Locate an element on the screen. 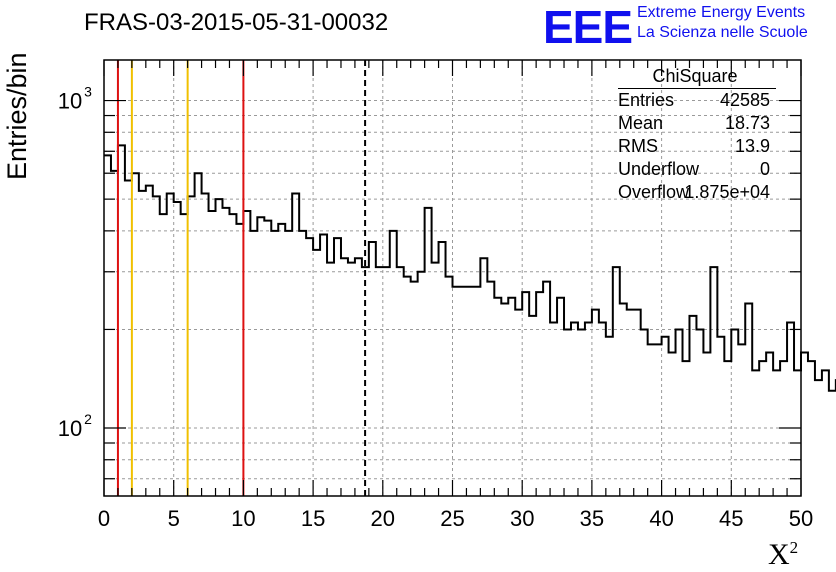 The height and width of the screenshot is (572, 836). stats-value: 1.875e+04 is located at coordinates (727, 192).